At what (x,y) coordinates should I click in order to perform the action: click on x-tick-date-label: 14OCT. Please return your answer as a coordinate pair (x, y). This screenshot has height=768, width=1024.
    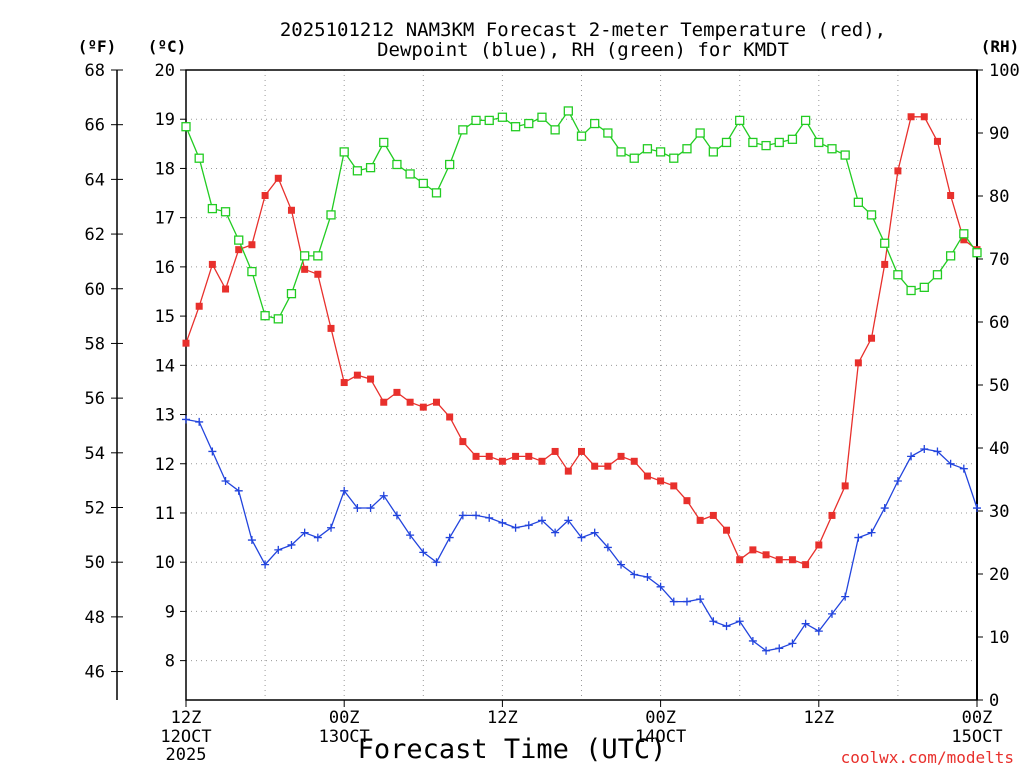
    Looking at the image, I should click on (660, 737).